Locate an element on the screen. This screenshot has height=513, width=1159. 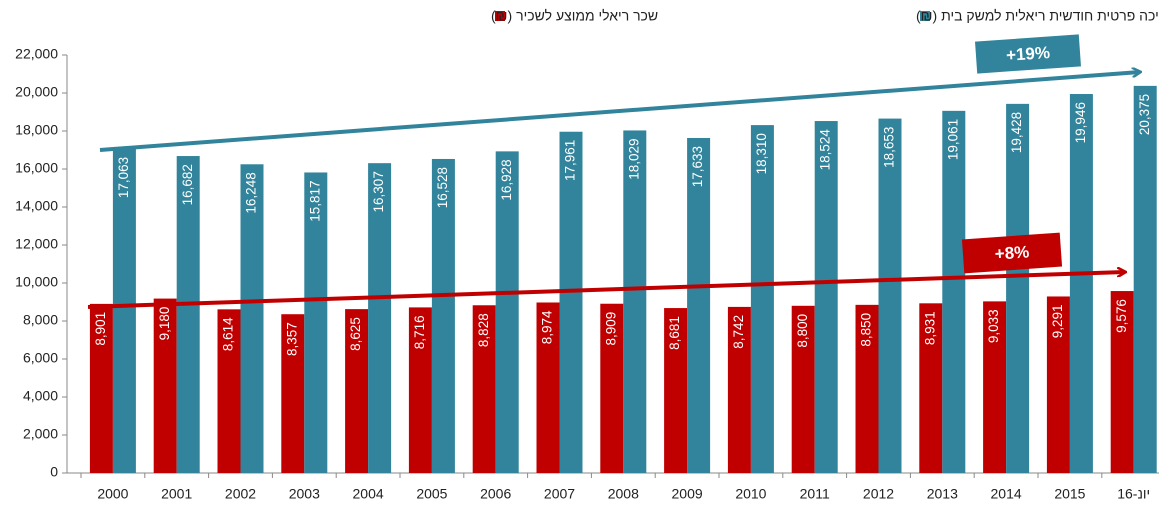
value-label: 8,901 is located at coordinates (100, 329).